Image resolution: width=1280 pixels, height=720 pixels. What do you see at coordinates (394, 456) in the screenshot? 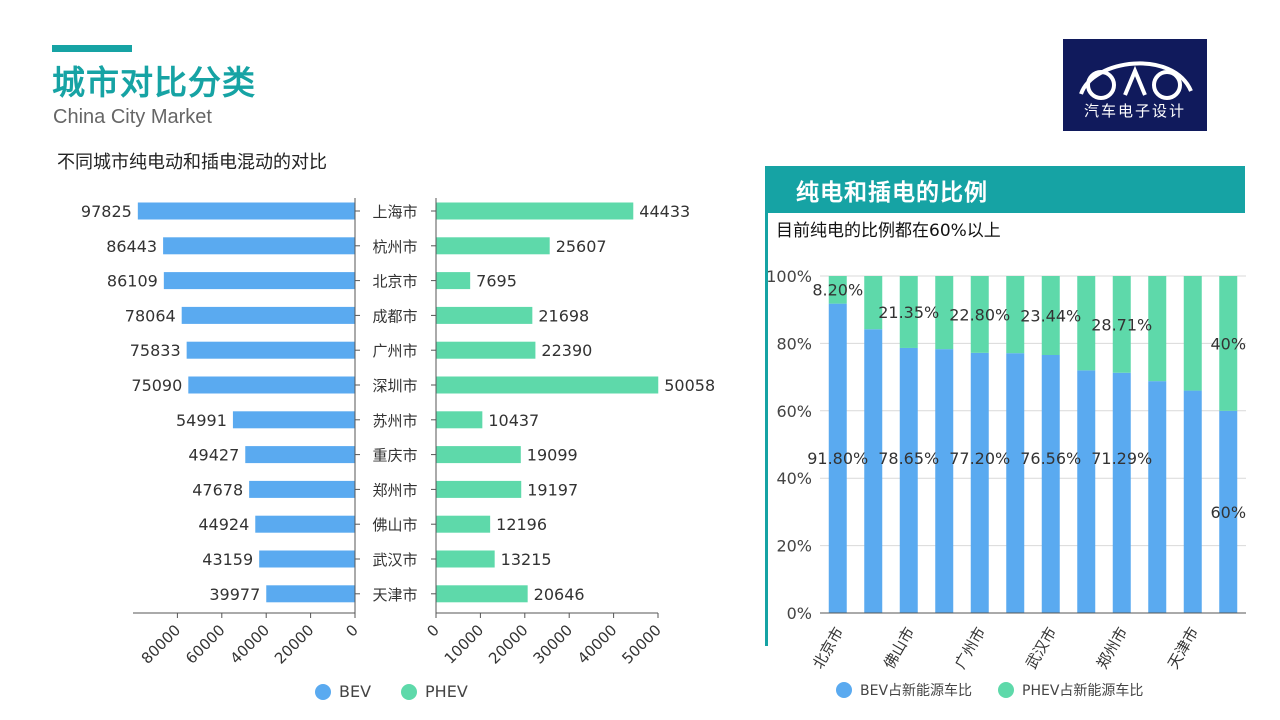
I see `city-label: 重庆市` at bounding box center [394, 456].